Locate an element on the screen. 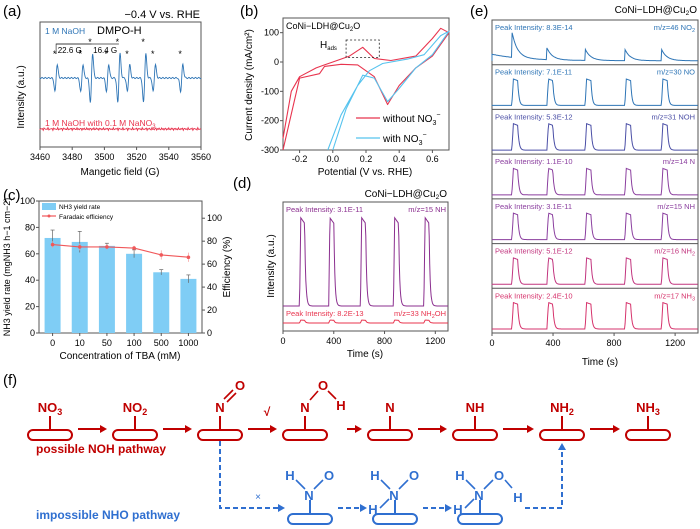 This screenshot has width=700, height=529. pathway-nho-atom-o: O is located at coordinates (414, 475).